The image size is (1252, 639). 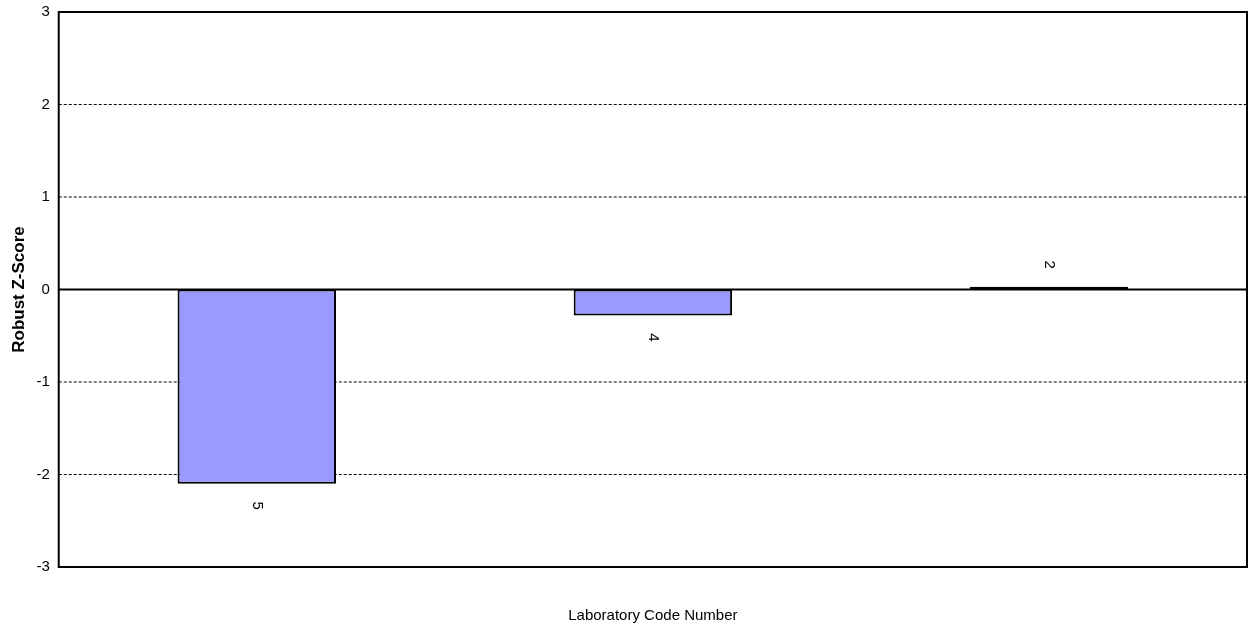 What do you see at coordinates (45, 11) in the screenshot?
I see `y-tick-label: 3` at bounding box center [45, 11].